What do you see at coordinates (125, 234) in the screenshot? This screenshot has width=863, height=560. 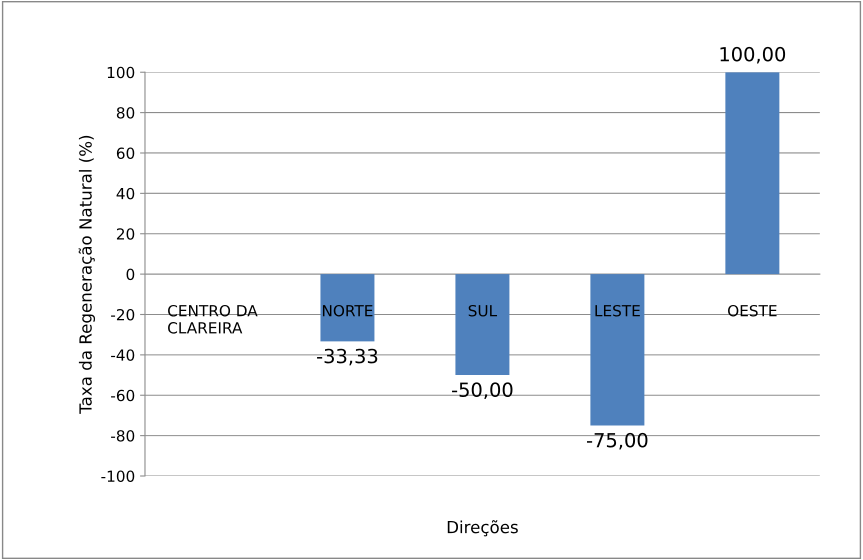 I see `y-tick-label: 20` at bounding box center [125, 234].